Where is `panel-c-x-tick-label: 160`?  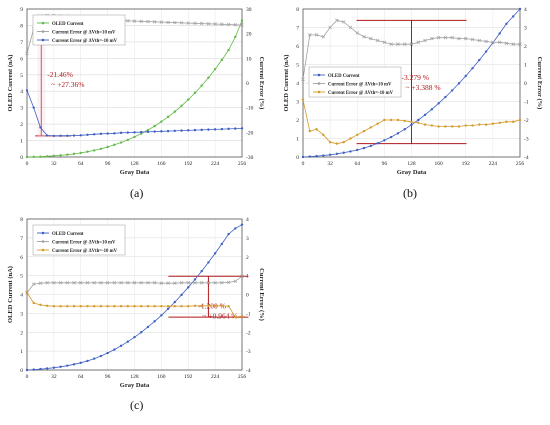
panel-c-x-tick-label: 160 is located at coordinates (161, 377).